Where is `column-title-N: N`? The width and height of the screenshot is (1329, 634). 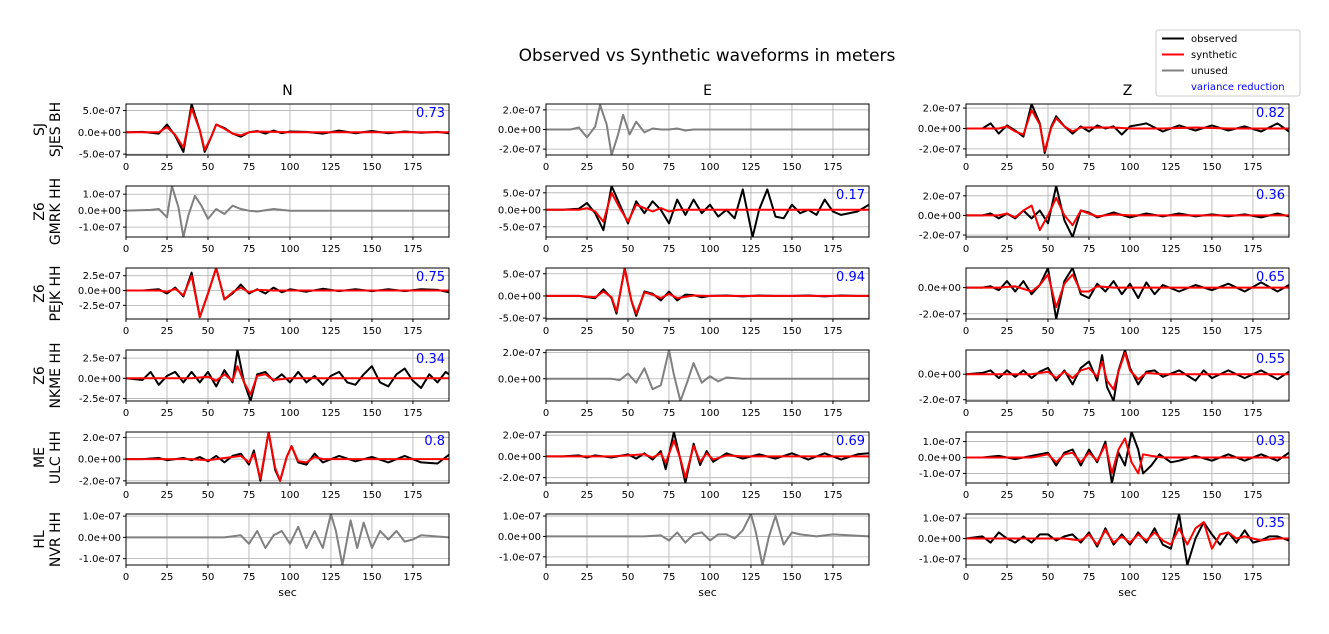 column-title-N: N is located at coordinates (287, 91).